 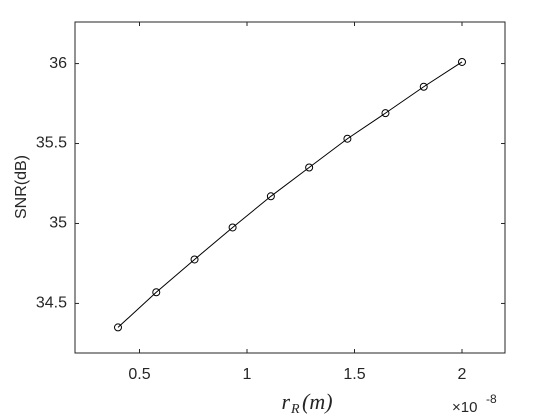 I want to click on x-tick-label: 0.5, so click(x=139, y=374).